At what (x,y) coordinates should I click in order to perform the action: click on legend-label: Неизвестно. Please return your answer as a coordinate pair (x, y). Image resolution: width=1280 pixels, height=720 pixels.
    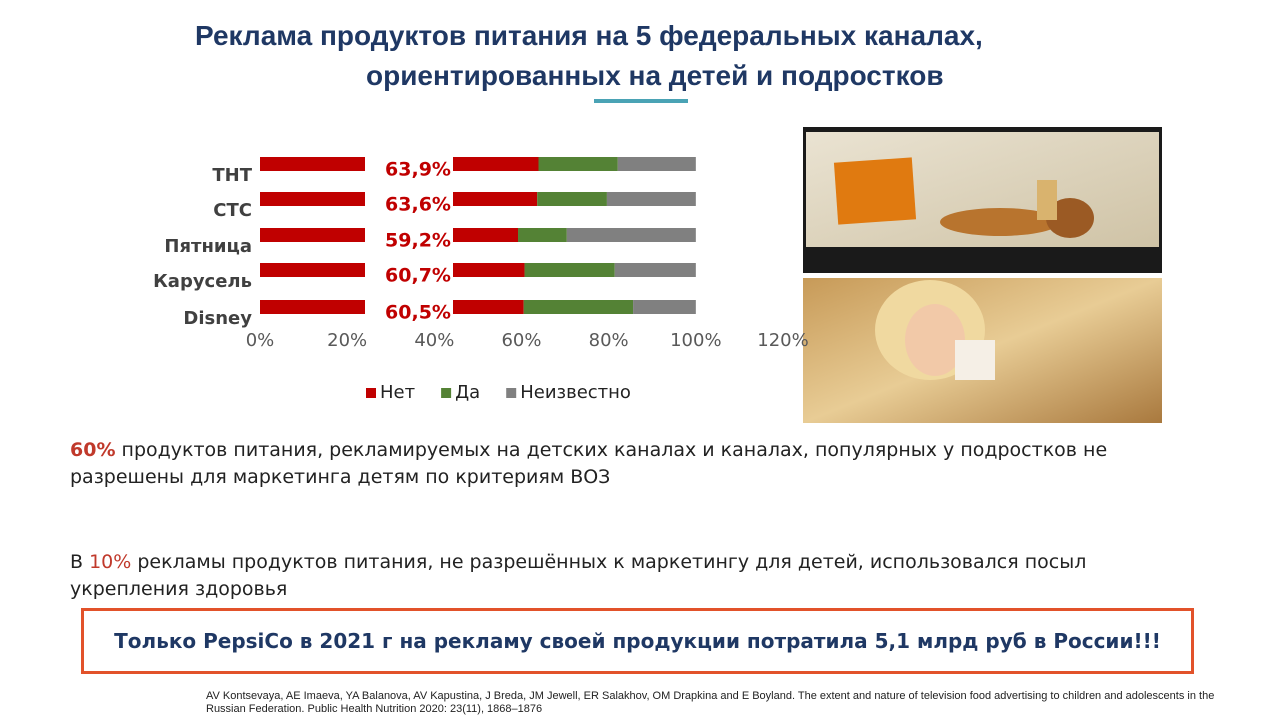
    Looking at the image, I should click on (575, 392).